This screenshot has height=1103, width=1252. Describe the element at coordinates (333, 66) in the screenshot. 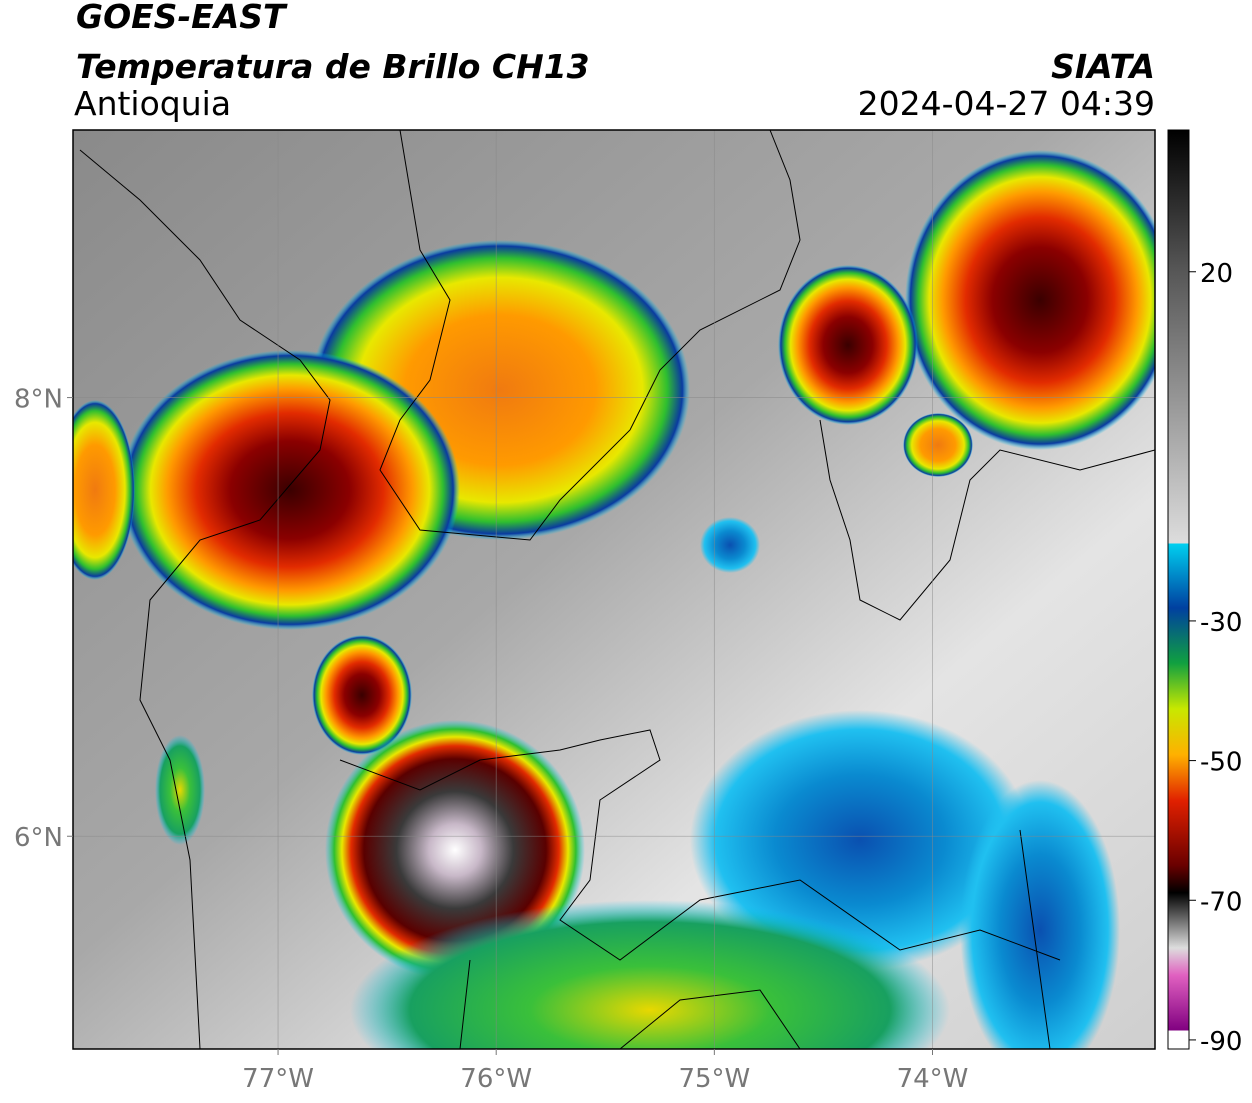

I see `title-line2: Temperatura de Brillo CH13` at that location.